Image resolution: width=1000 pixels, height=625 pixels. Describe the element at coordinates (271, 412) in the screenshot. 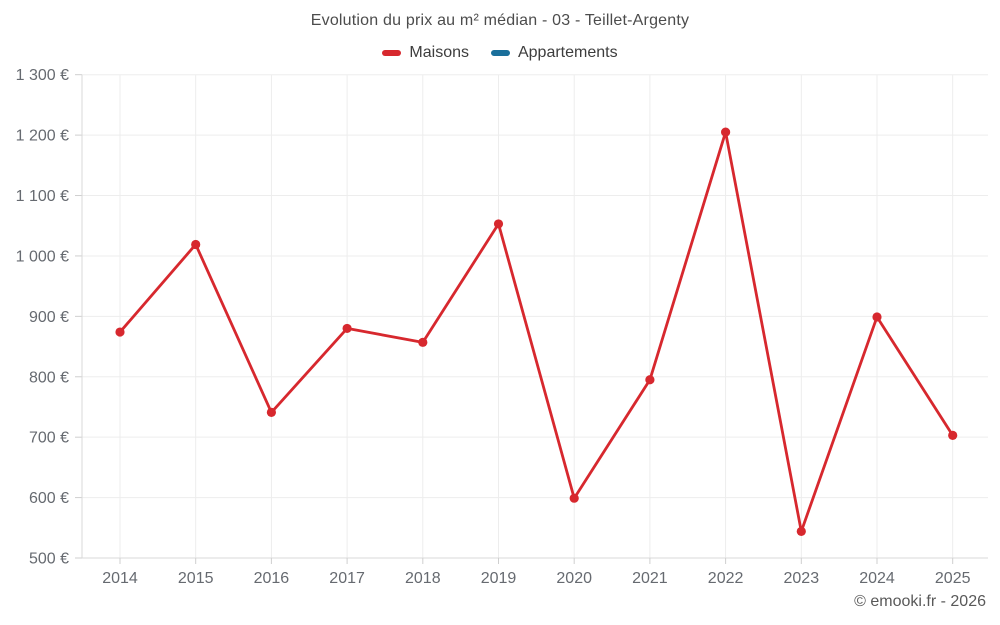

I see `data-point-2016` at that location.